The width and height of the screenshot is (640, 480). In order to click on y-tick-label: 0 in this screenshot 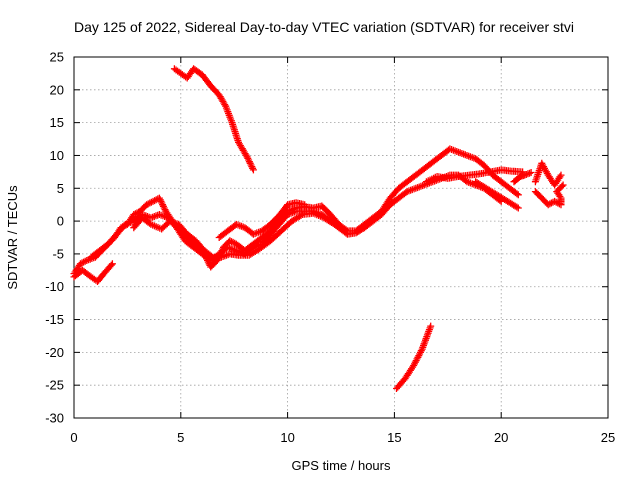, I will do `click(60, 221)`.